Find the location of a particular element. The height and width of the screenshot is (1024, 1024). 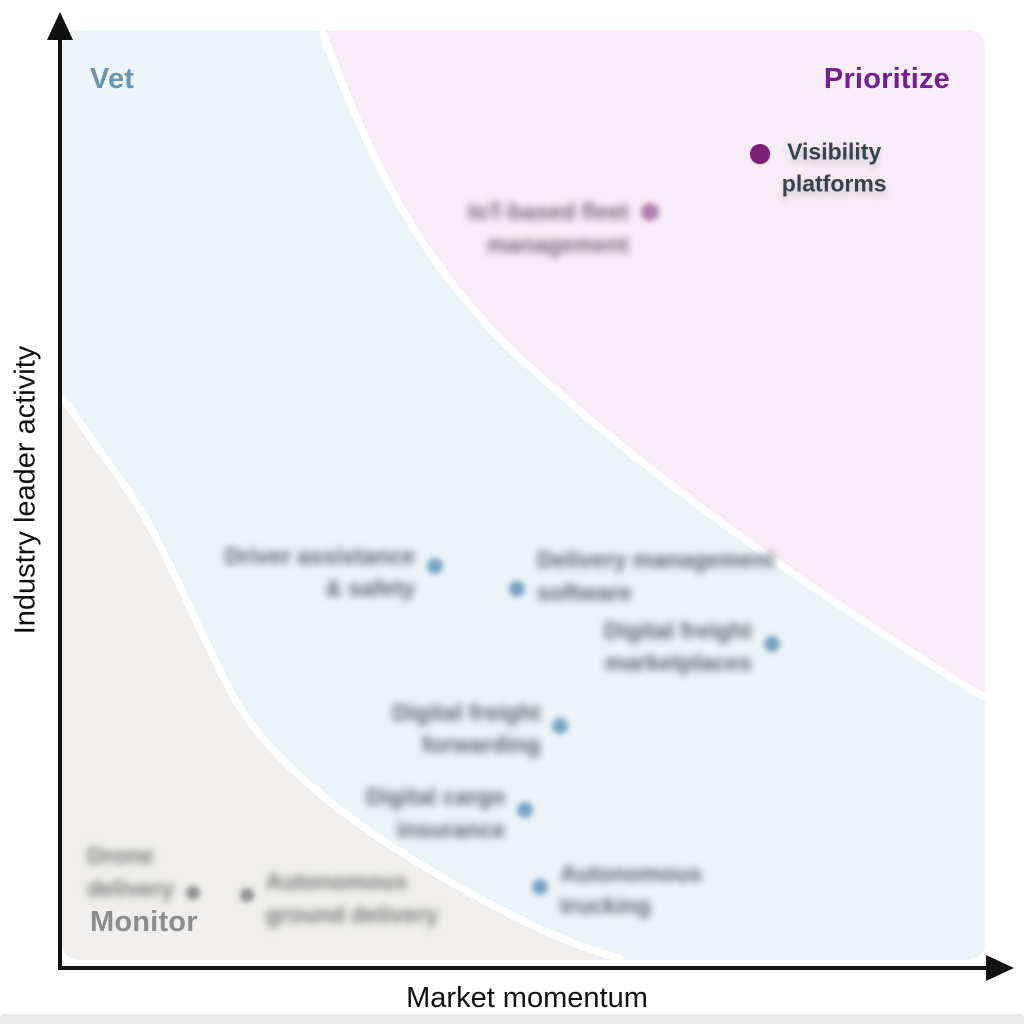

point-label-line: Delivery management is located at coordinates (656, 559).